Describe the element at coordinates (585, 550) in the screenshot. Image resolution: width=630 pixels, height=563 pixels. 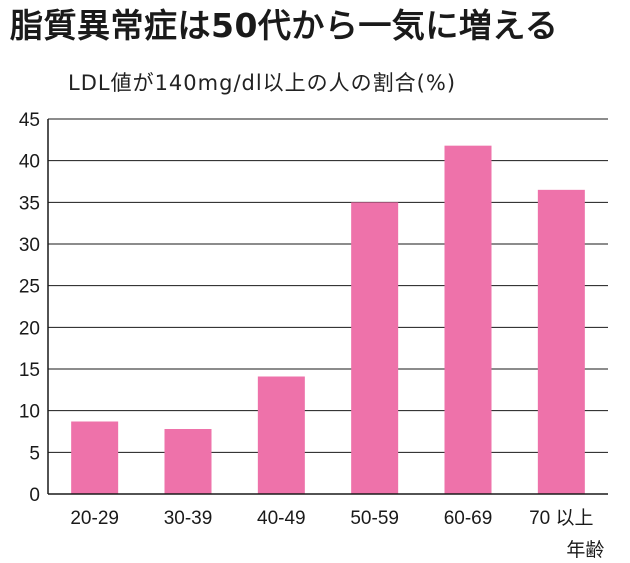
I see `x-axis-title: 年齢` at that location.